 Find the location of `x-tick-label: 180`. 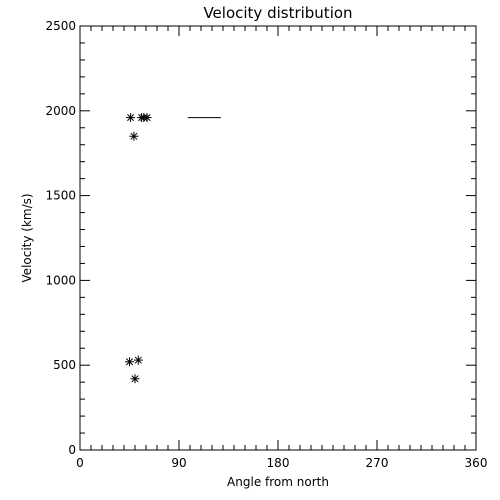

x-tick-label: 180 is located at coordinates (278, 463).